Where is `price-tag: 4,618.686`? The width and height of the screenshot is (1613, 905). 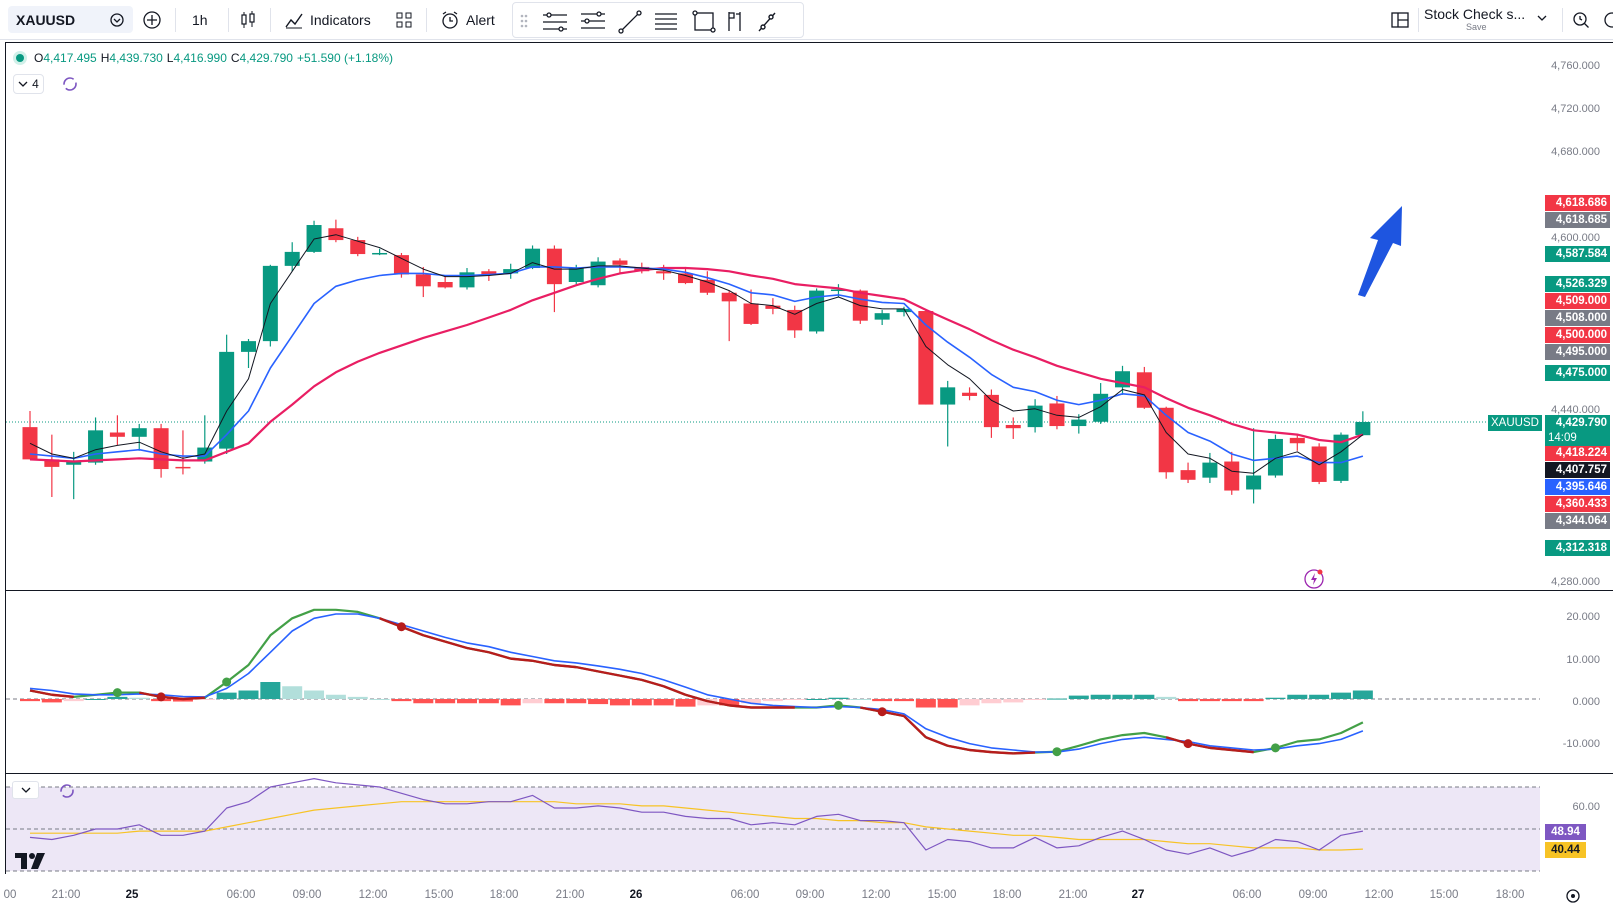 price-tag: 4,618.686 is located at coordinates (1577, 203).